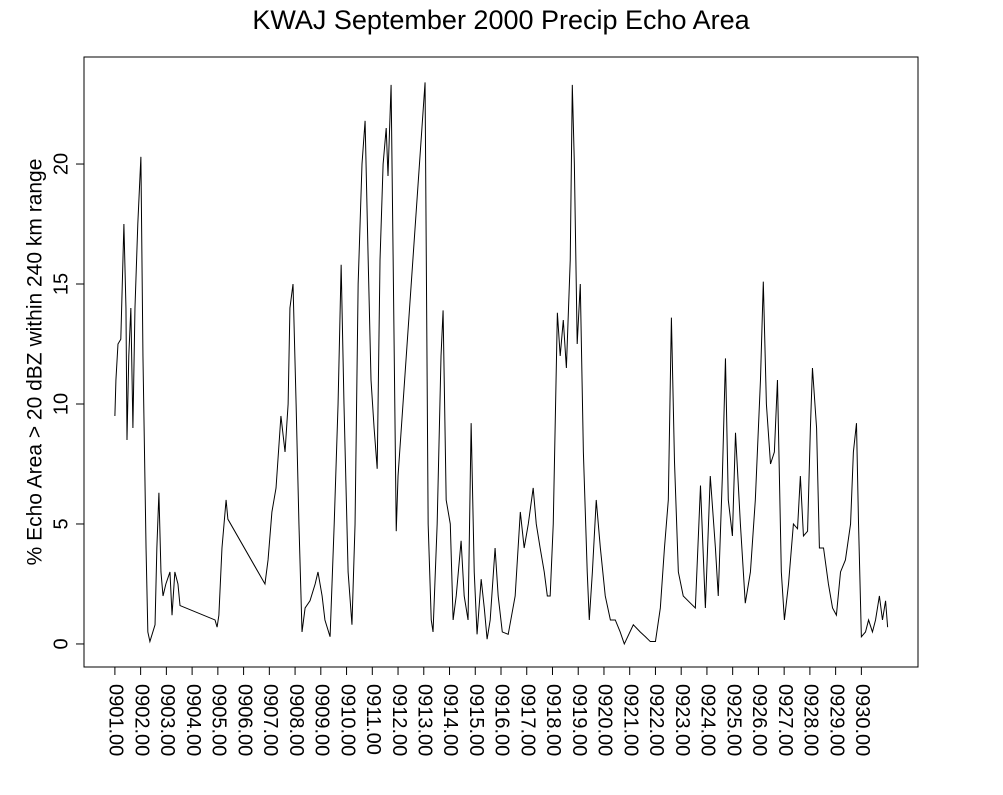 Image resolution: width=1003 pixels, height=795 pixels. Describe the element at coordinates (347, 720) in the screenshot. I see `x-tick-label: 0910.00` at that location.